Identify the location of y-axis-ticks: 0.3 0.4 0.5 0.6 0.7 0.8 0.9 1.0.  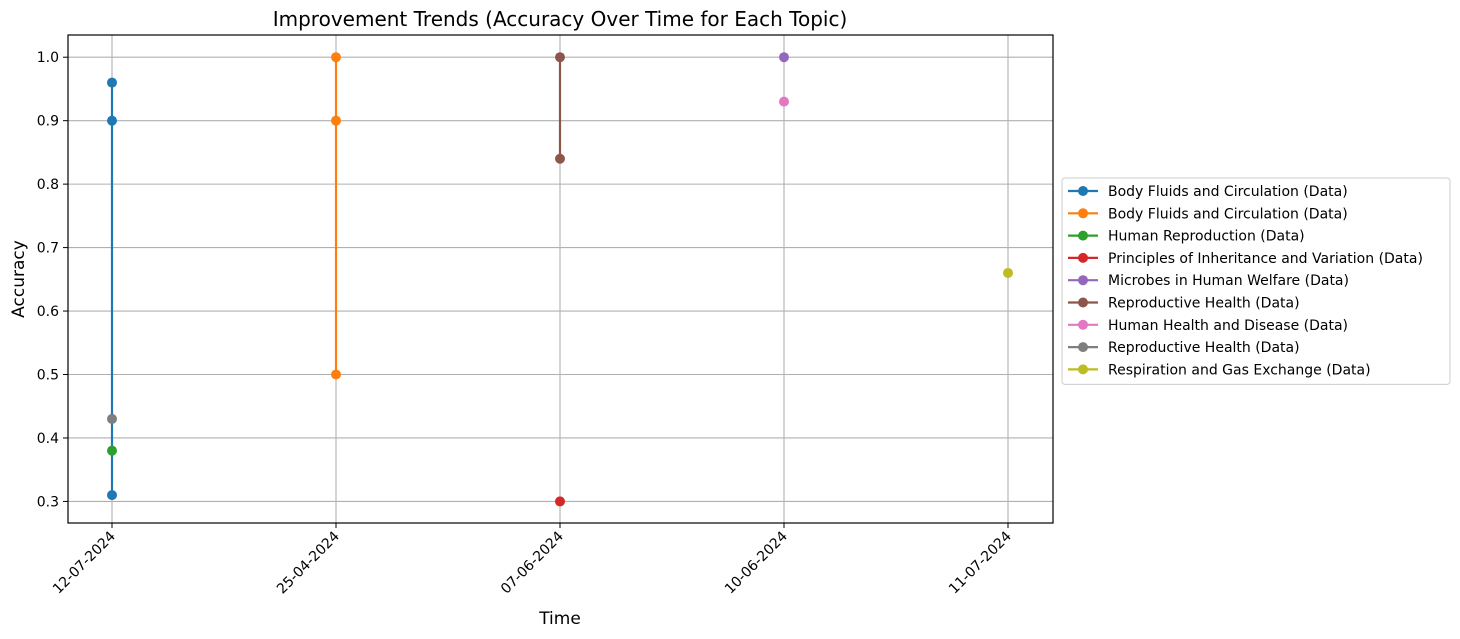
(52, 280).